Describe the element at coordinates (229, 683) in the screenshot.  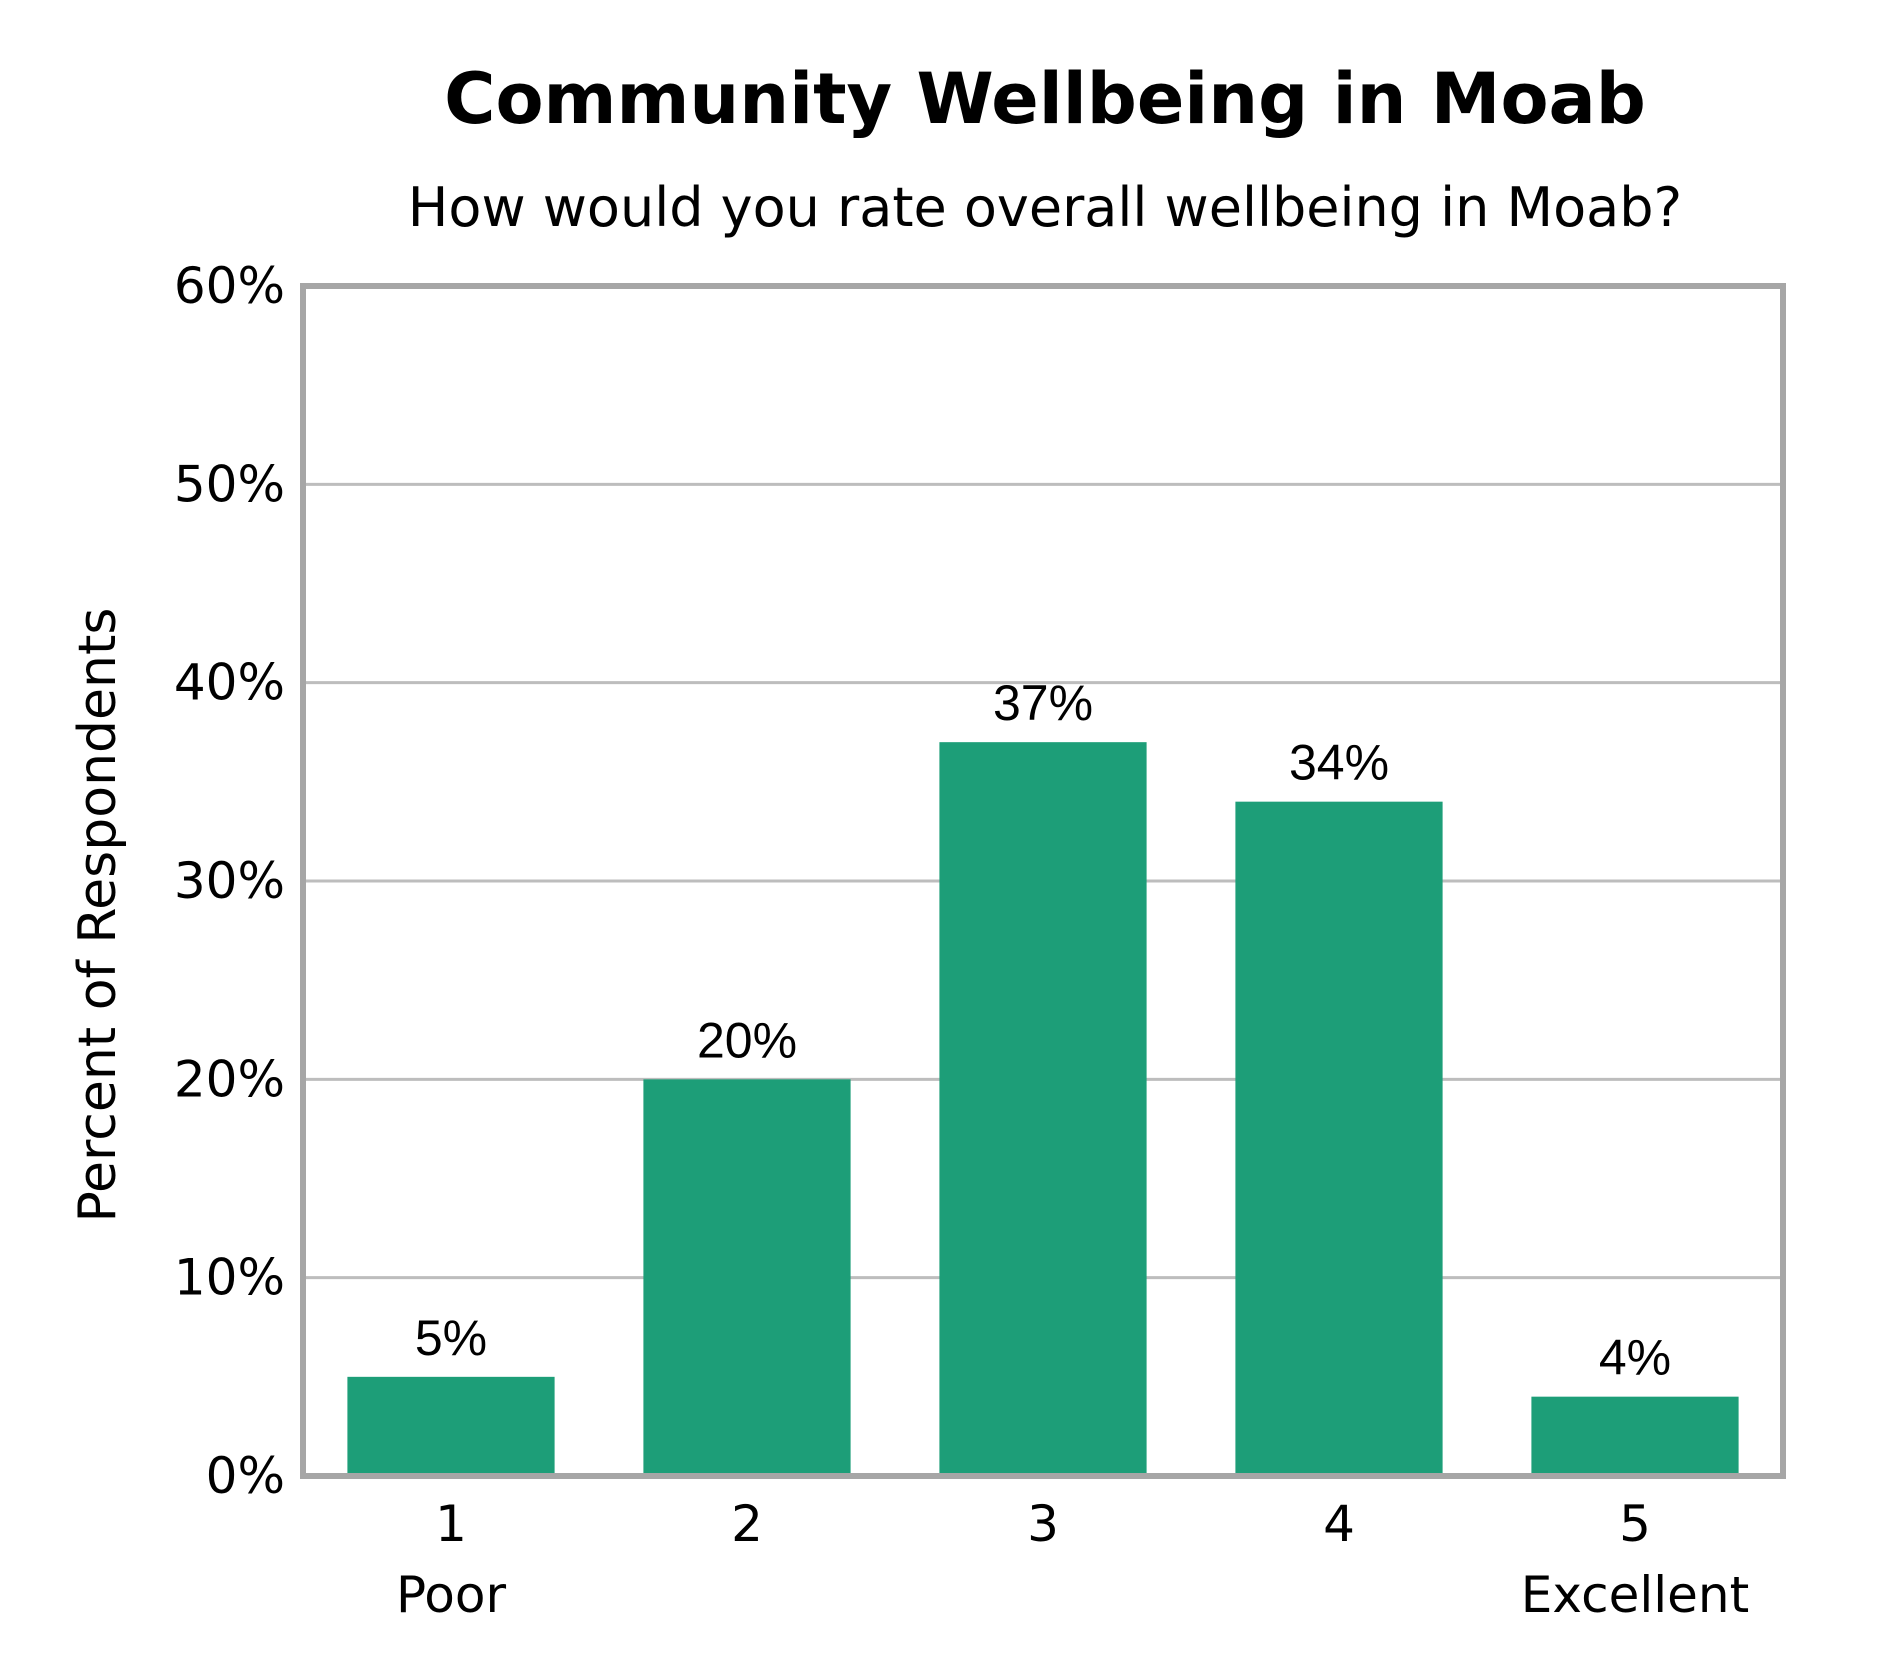
I see `y-tick-label: 40%` at that location.